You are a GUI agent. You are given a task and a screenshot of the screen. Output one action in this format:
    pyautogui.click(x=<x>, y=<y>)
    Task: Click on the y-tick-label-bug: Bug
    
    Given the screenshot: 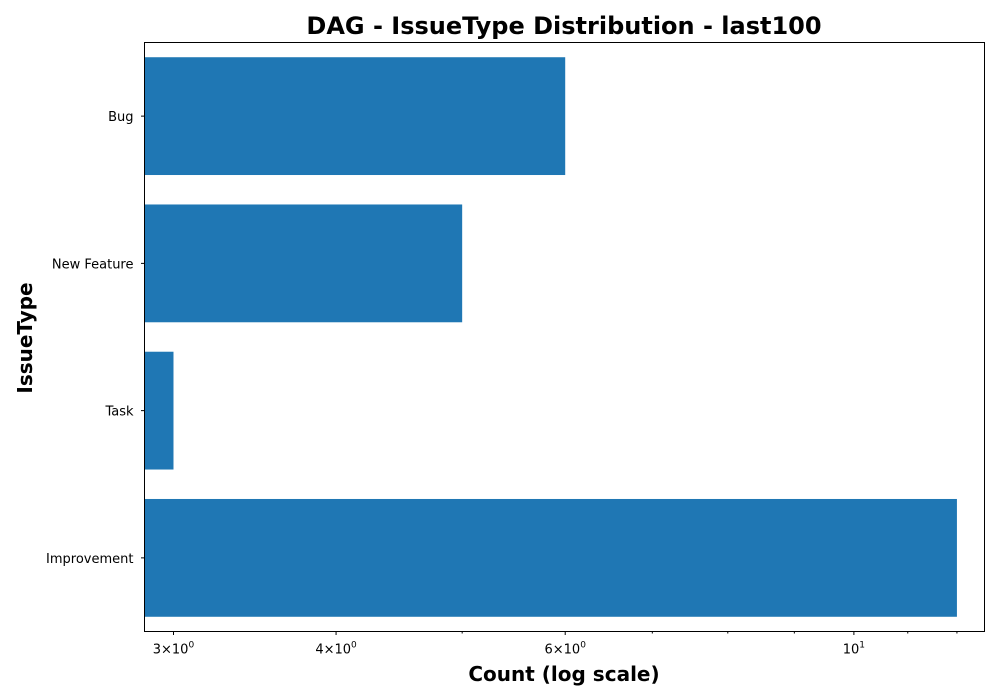 What is the action you would take?
    pyautogui.click(x=120, y=117)
    